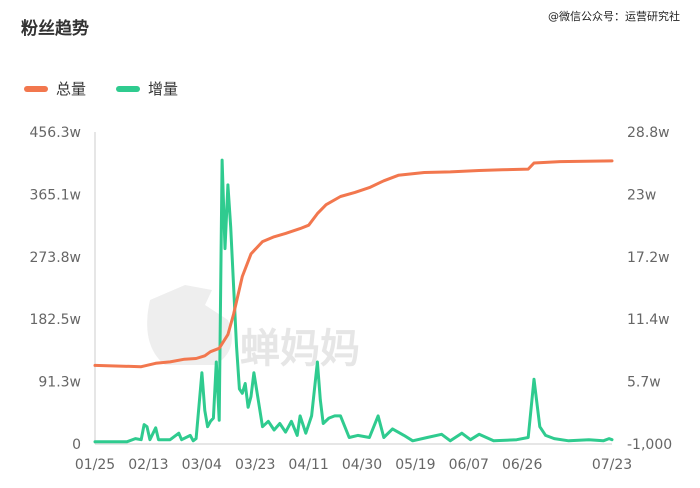  What do you see at coordinates (255, 465) in the screenshot?
I see `x-tick-label: 03/23` at bounding box center [255, 465].